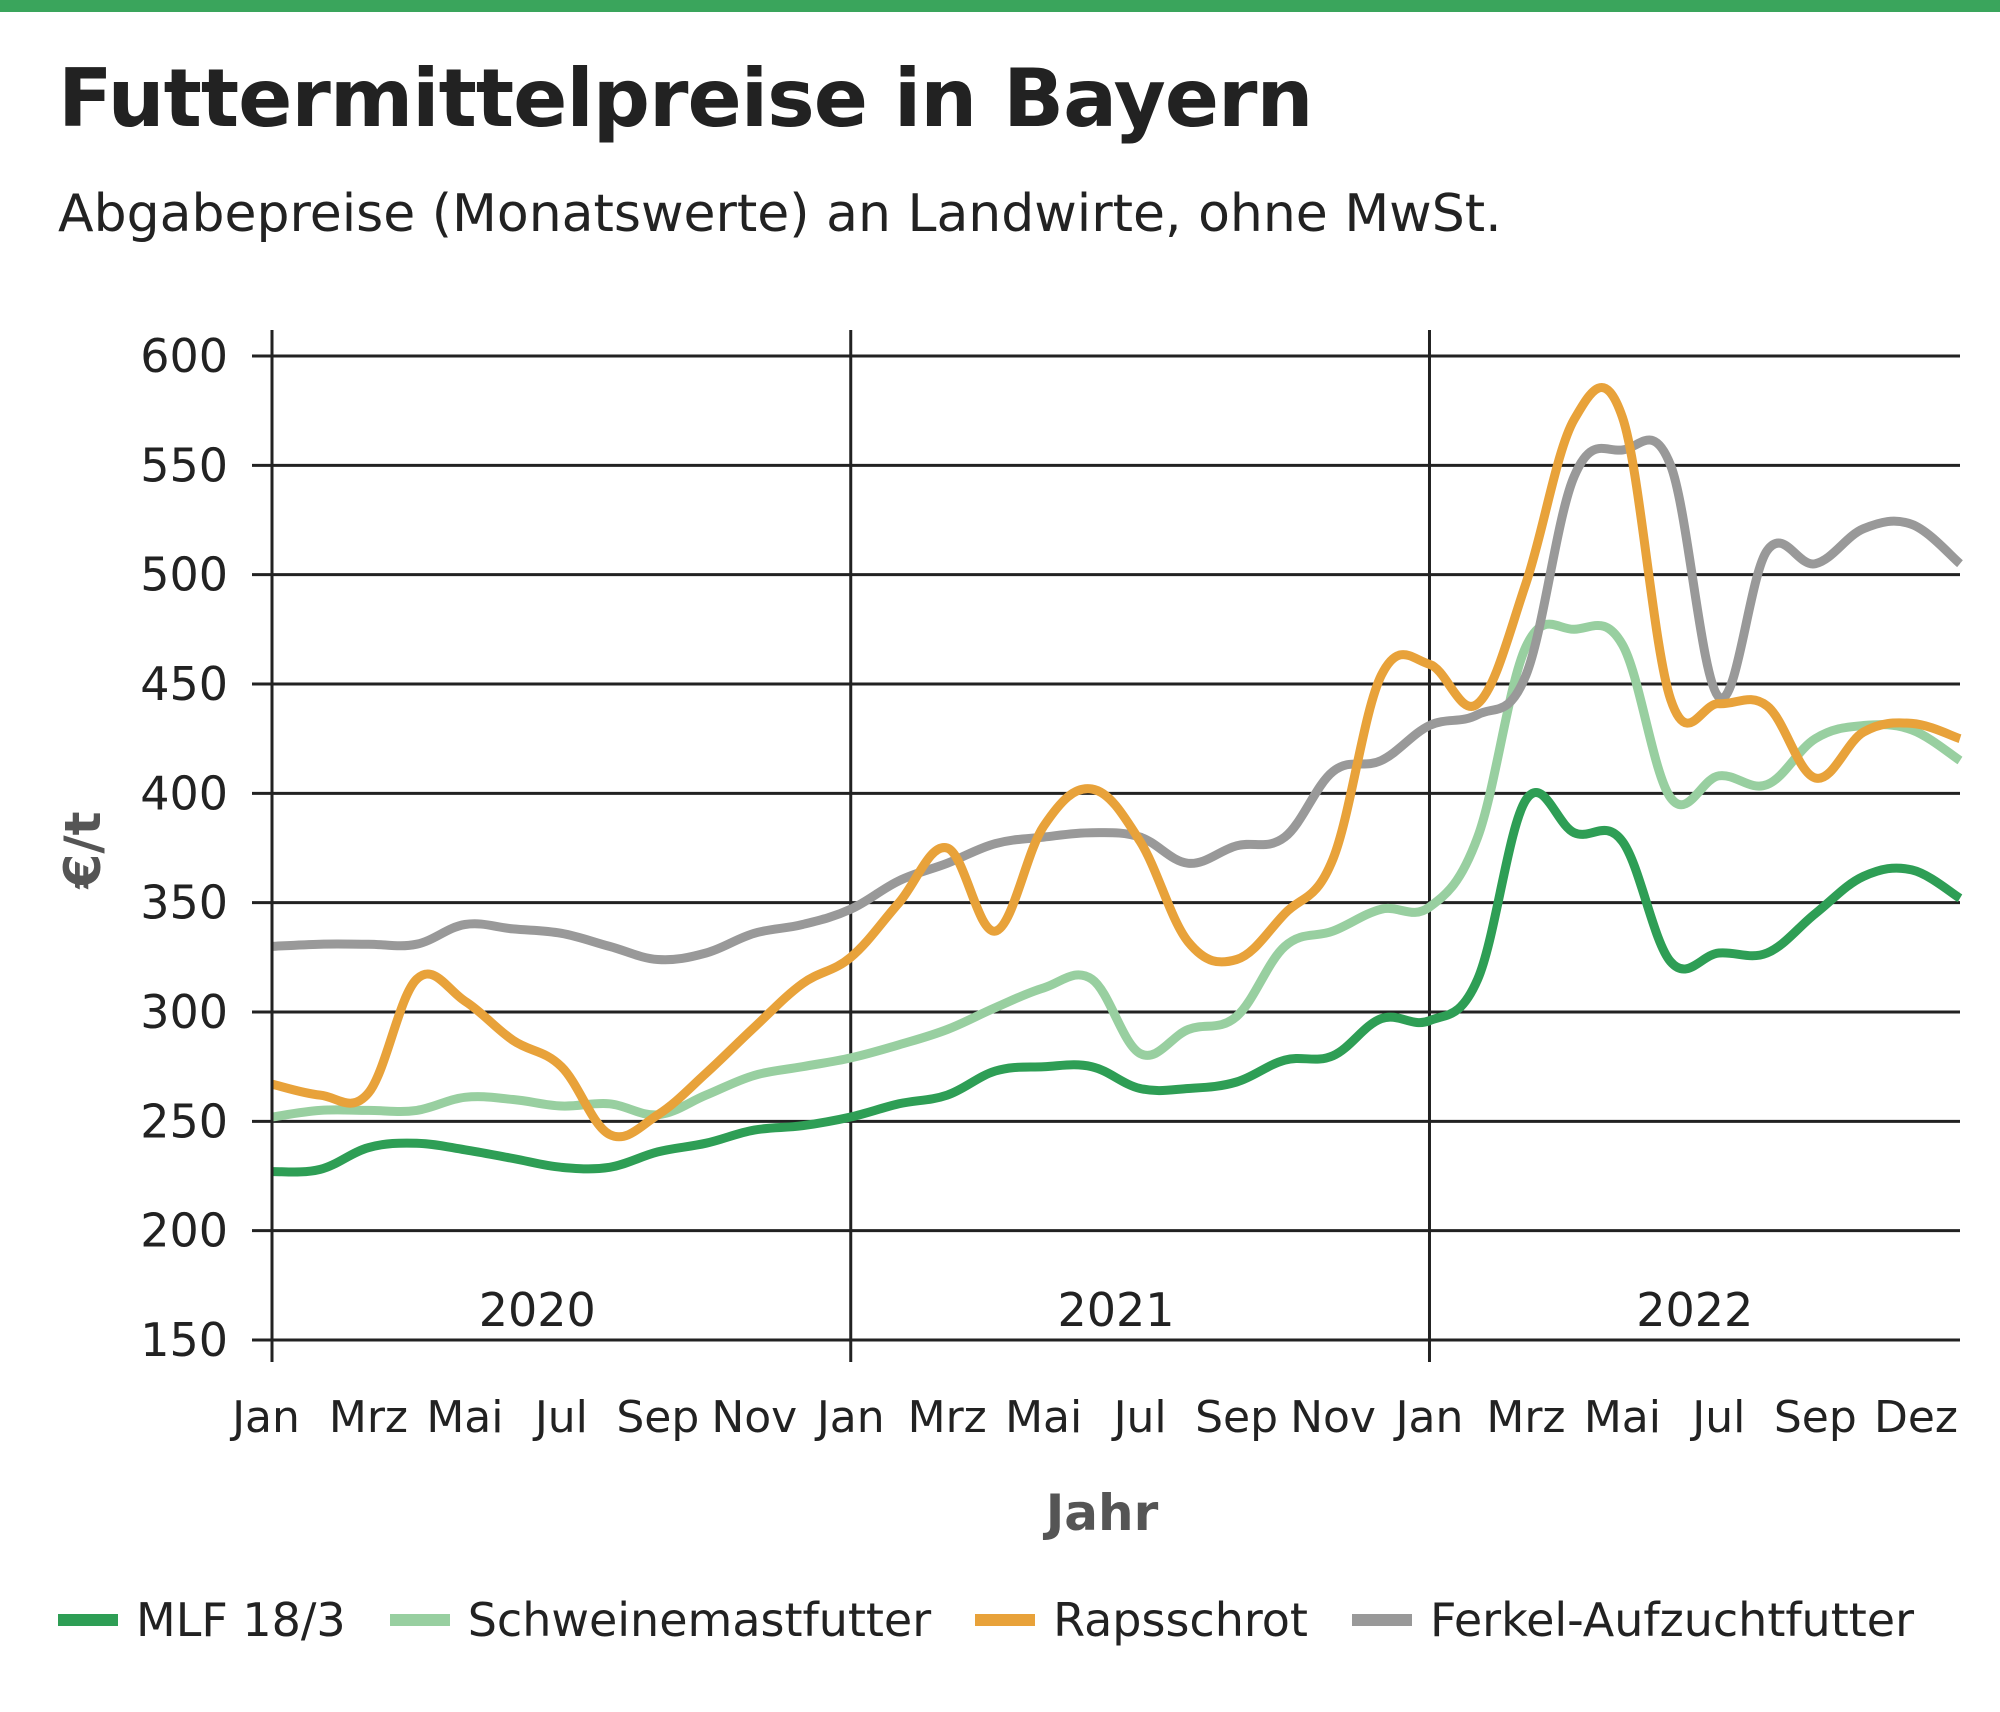 The height and width of the screenshot is (1712, 2000). Describe the element at coordinates (1428, 1417) in the screenshot. I see `x-tick-jan-12: Jan` at that location.